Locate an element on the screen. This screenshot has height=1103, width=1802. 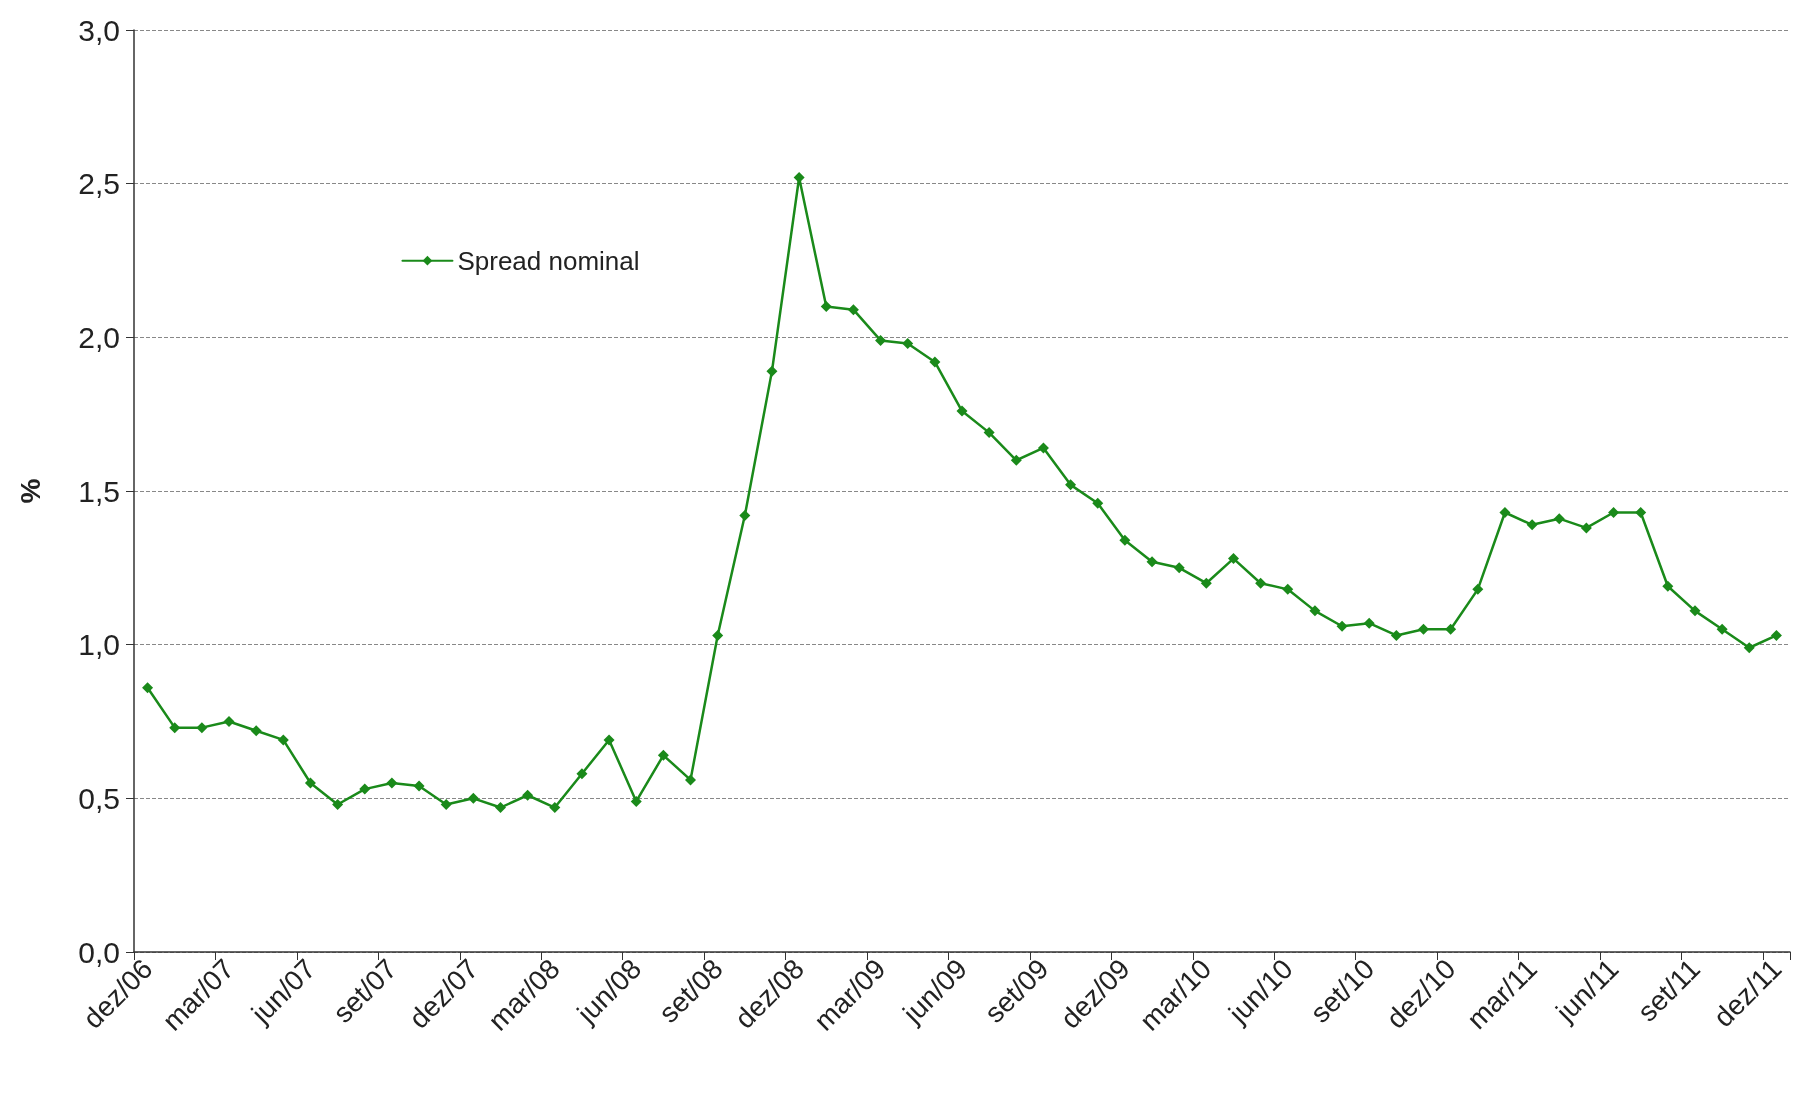
y-tick-label: 1,5 is located at coordinates (99, 491).